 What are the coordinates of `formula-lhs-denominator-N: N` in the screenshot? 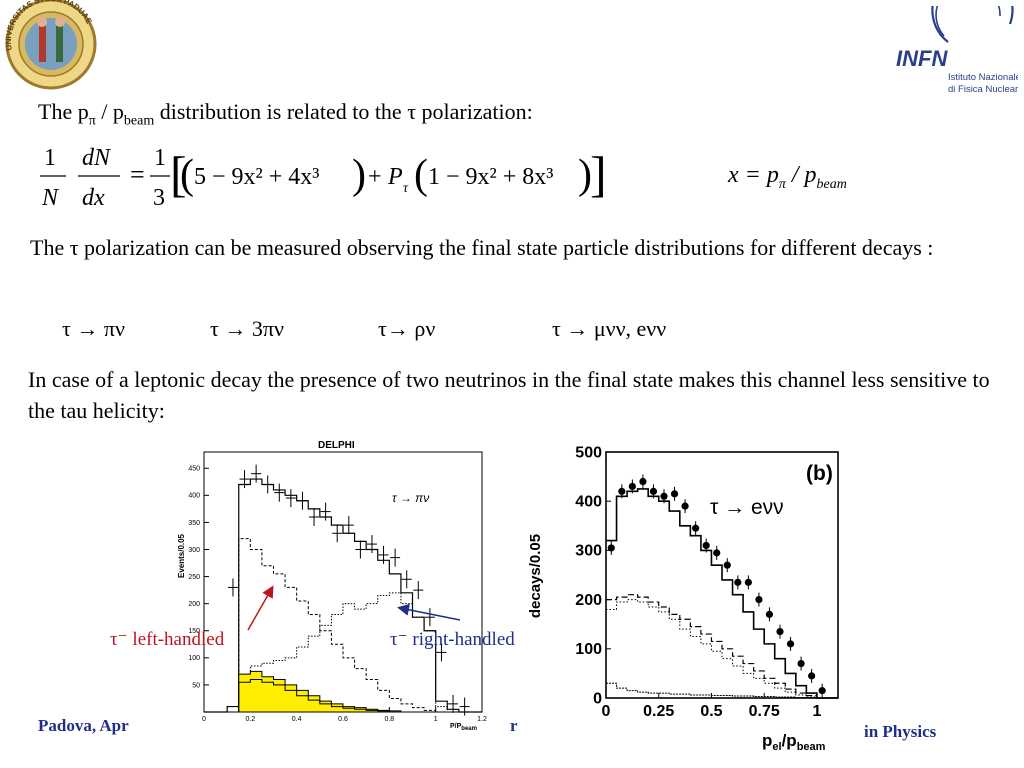 It's located at (50, 198).